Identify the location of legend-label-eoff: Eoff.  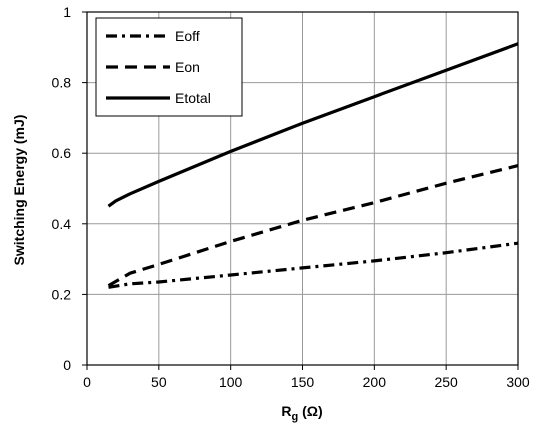
(187, 36).